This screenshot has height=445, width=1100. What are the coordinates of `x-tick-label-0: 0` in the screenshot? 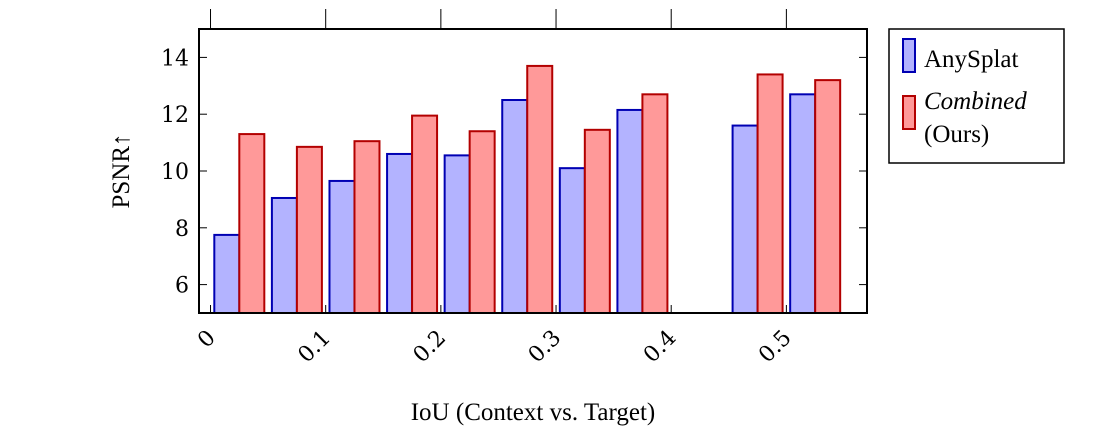 It's located at (207, 340).